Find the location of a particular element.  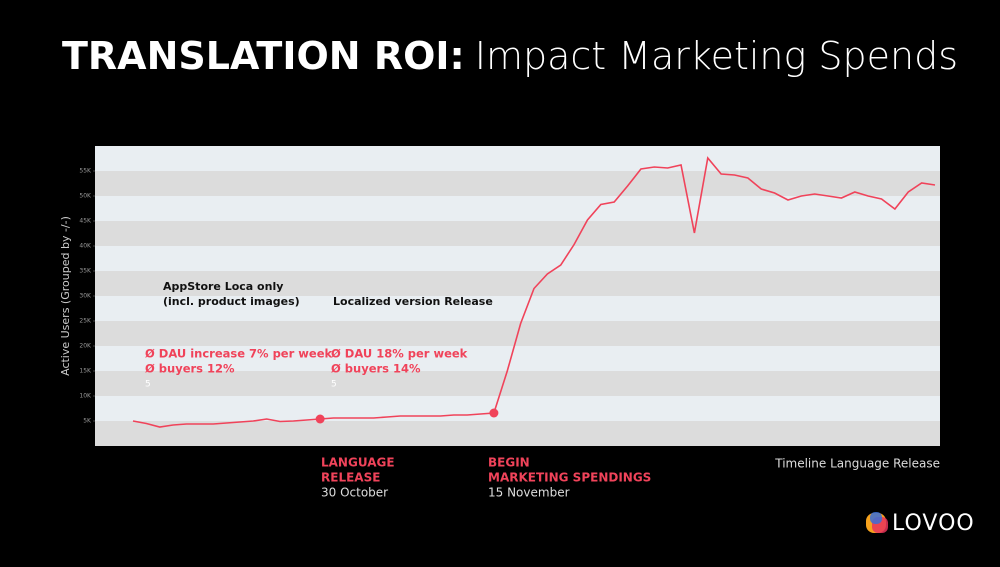

x-axis-label: Timeline Language Release is located at coordinates (857, 464).